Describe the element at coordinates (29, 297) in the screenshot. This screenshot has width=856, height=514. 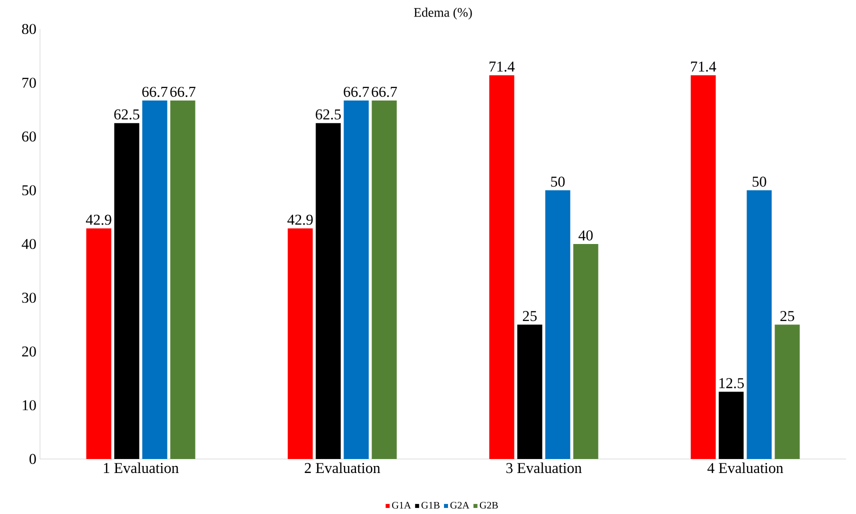
I see `y-tick-label: 30` at that location.